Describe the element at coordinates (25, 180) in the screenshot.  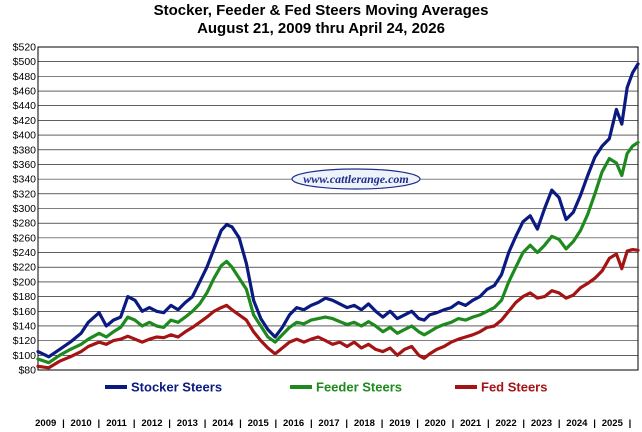
I see `y-tick-label: $340` at that location.